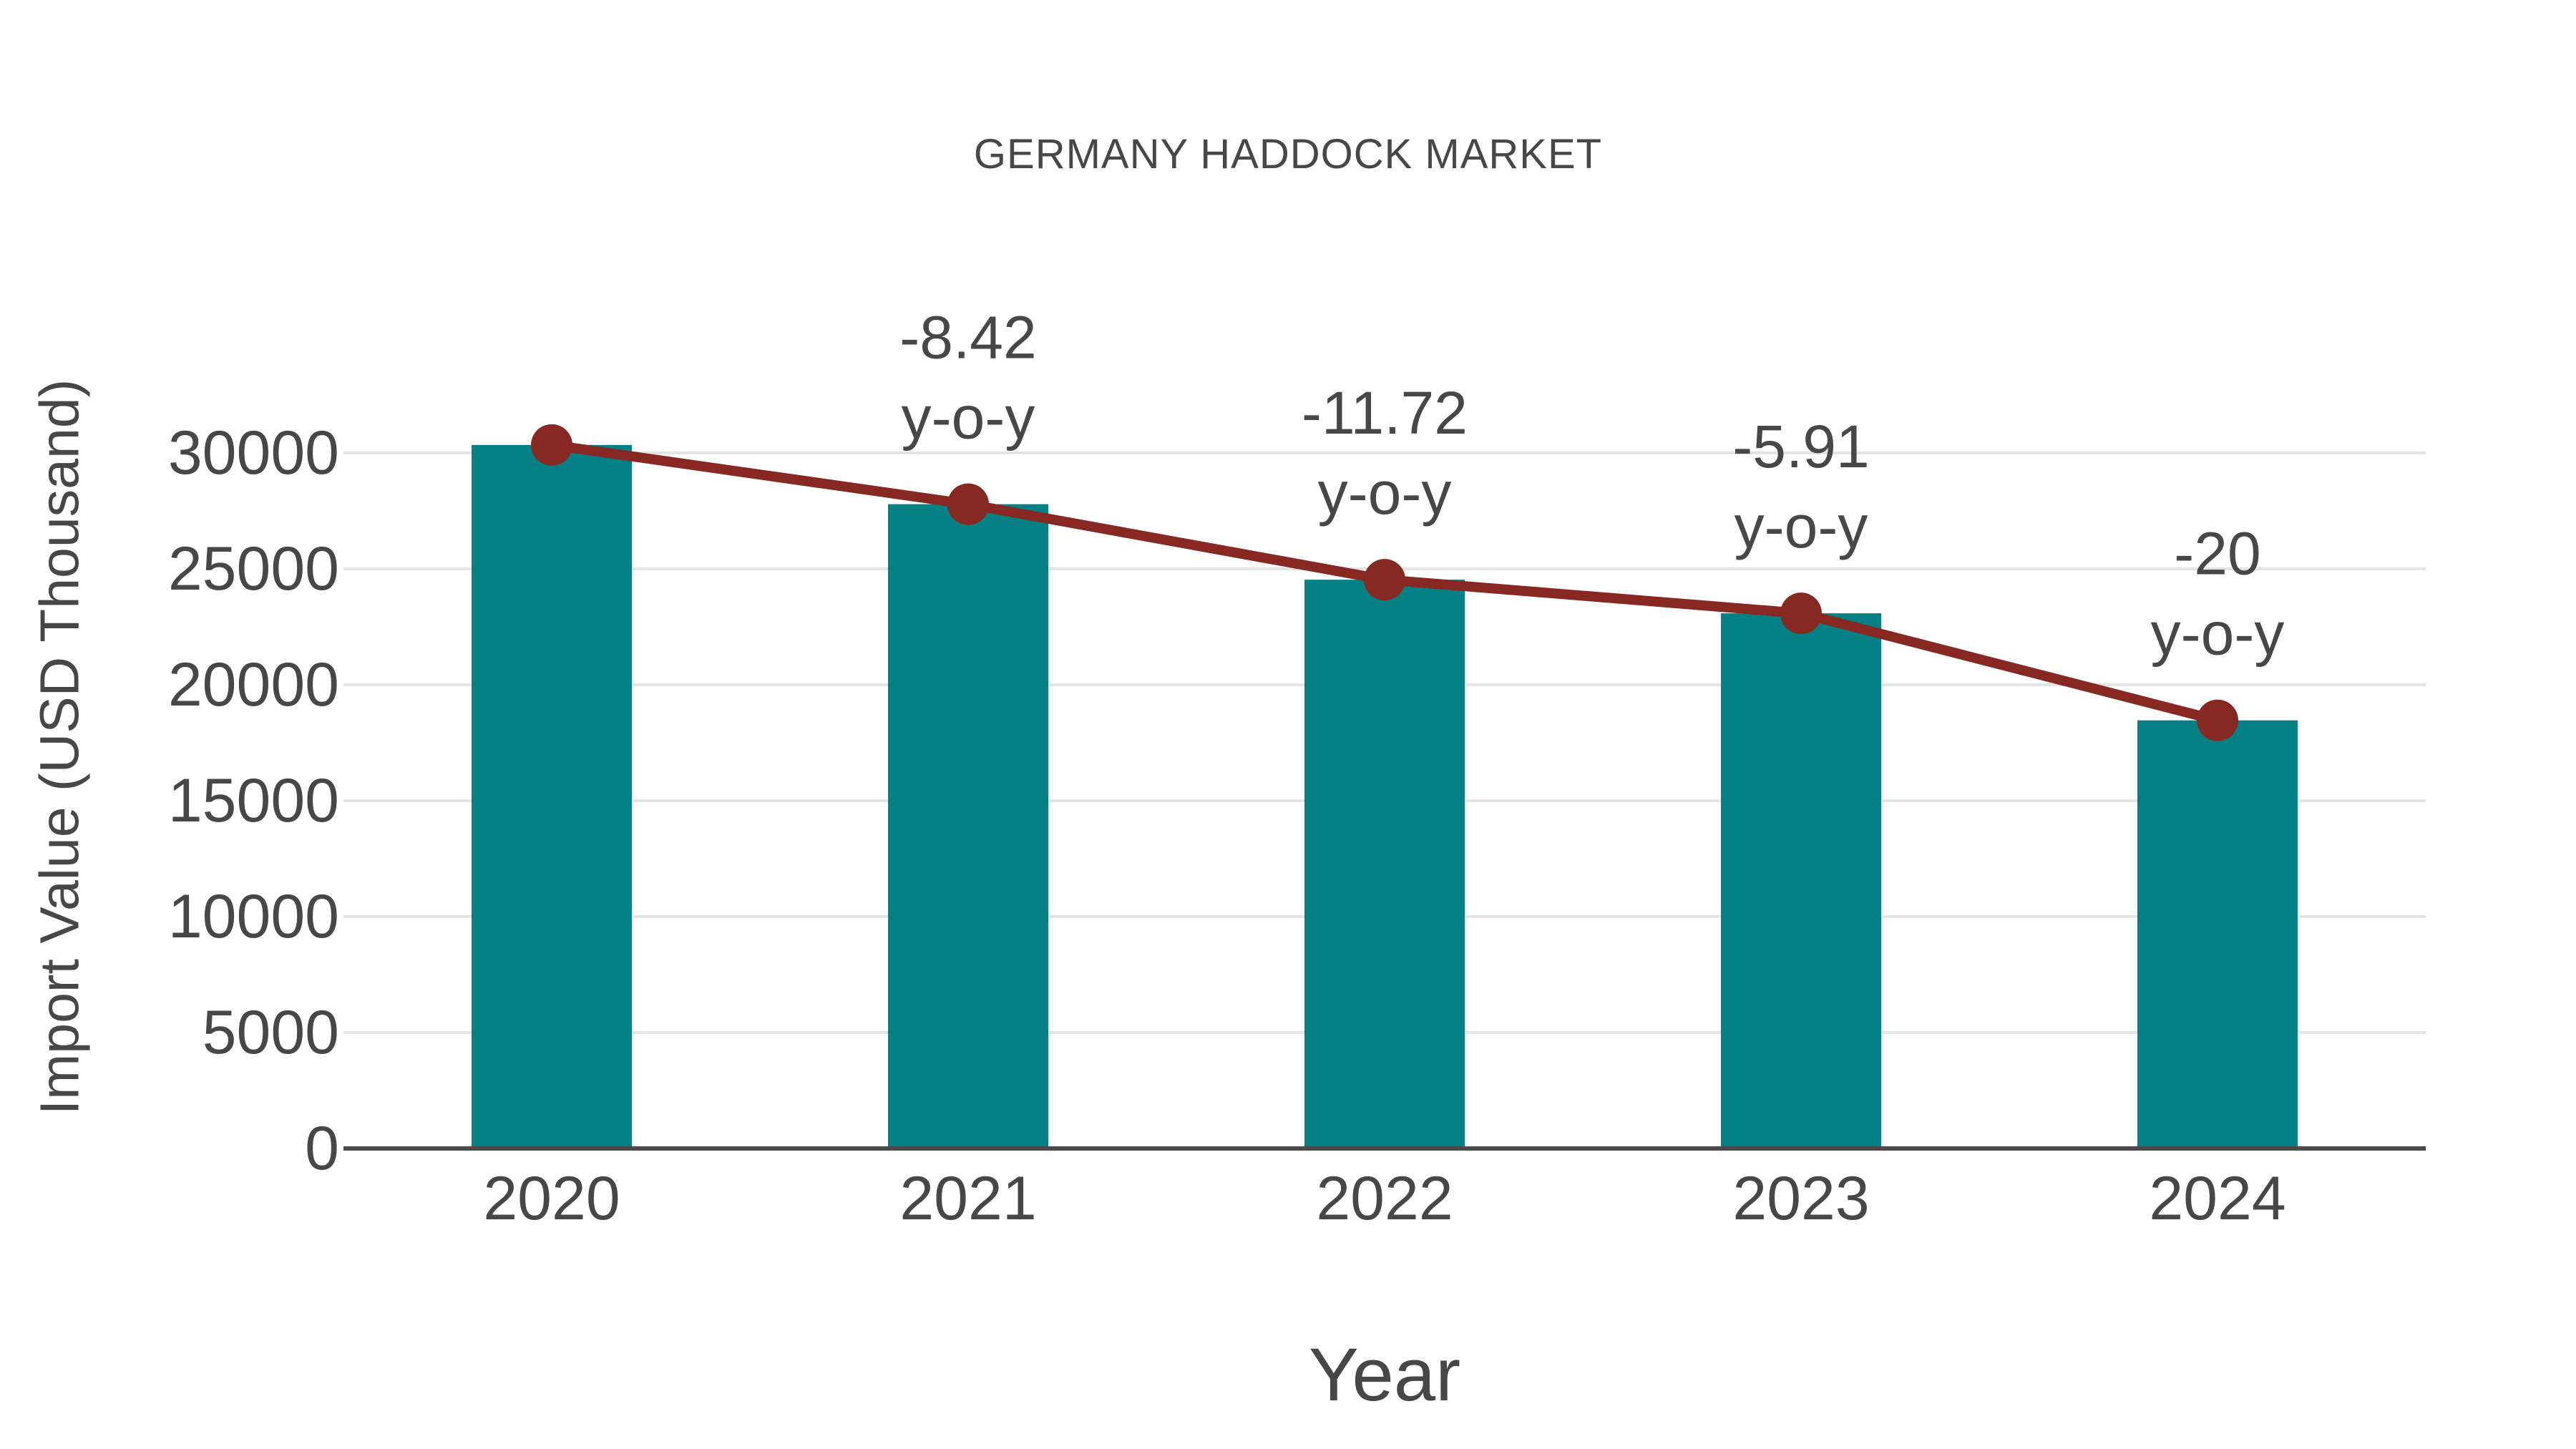 The height and width of the screenshot is (1449, 2576). I want to click on annotation-2024-value: -20, so click(2217, 553).